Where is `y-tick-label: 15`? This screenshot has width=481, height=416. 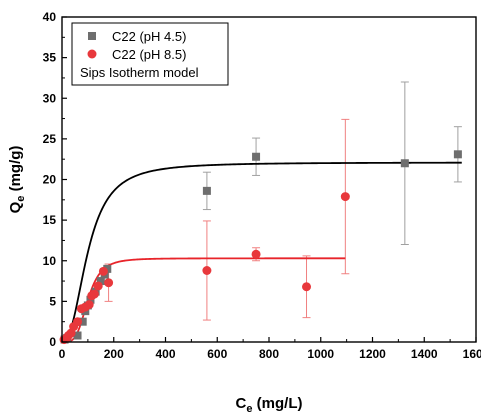 y-tick-label: 15 is located at coordinates (50, 220).